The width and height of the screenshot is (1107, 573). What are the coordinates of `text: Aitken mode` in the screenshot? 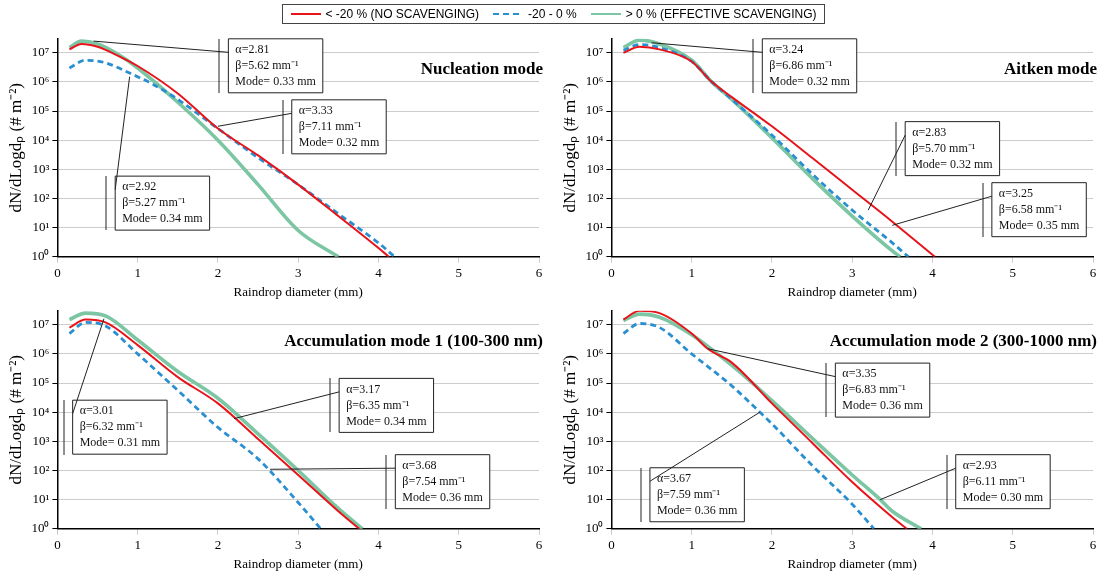 It's located at (1050, 68).